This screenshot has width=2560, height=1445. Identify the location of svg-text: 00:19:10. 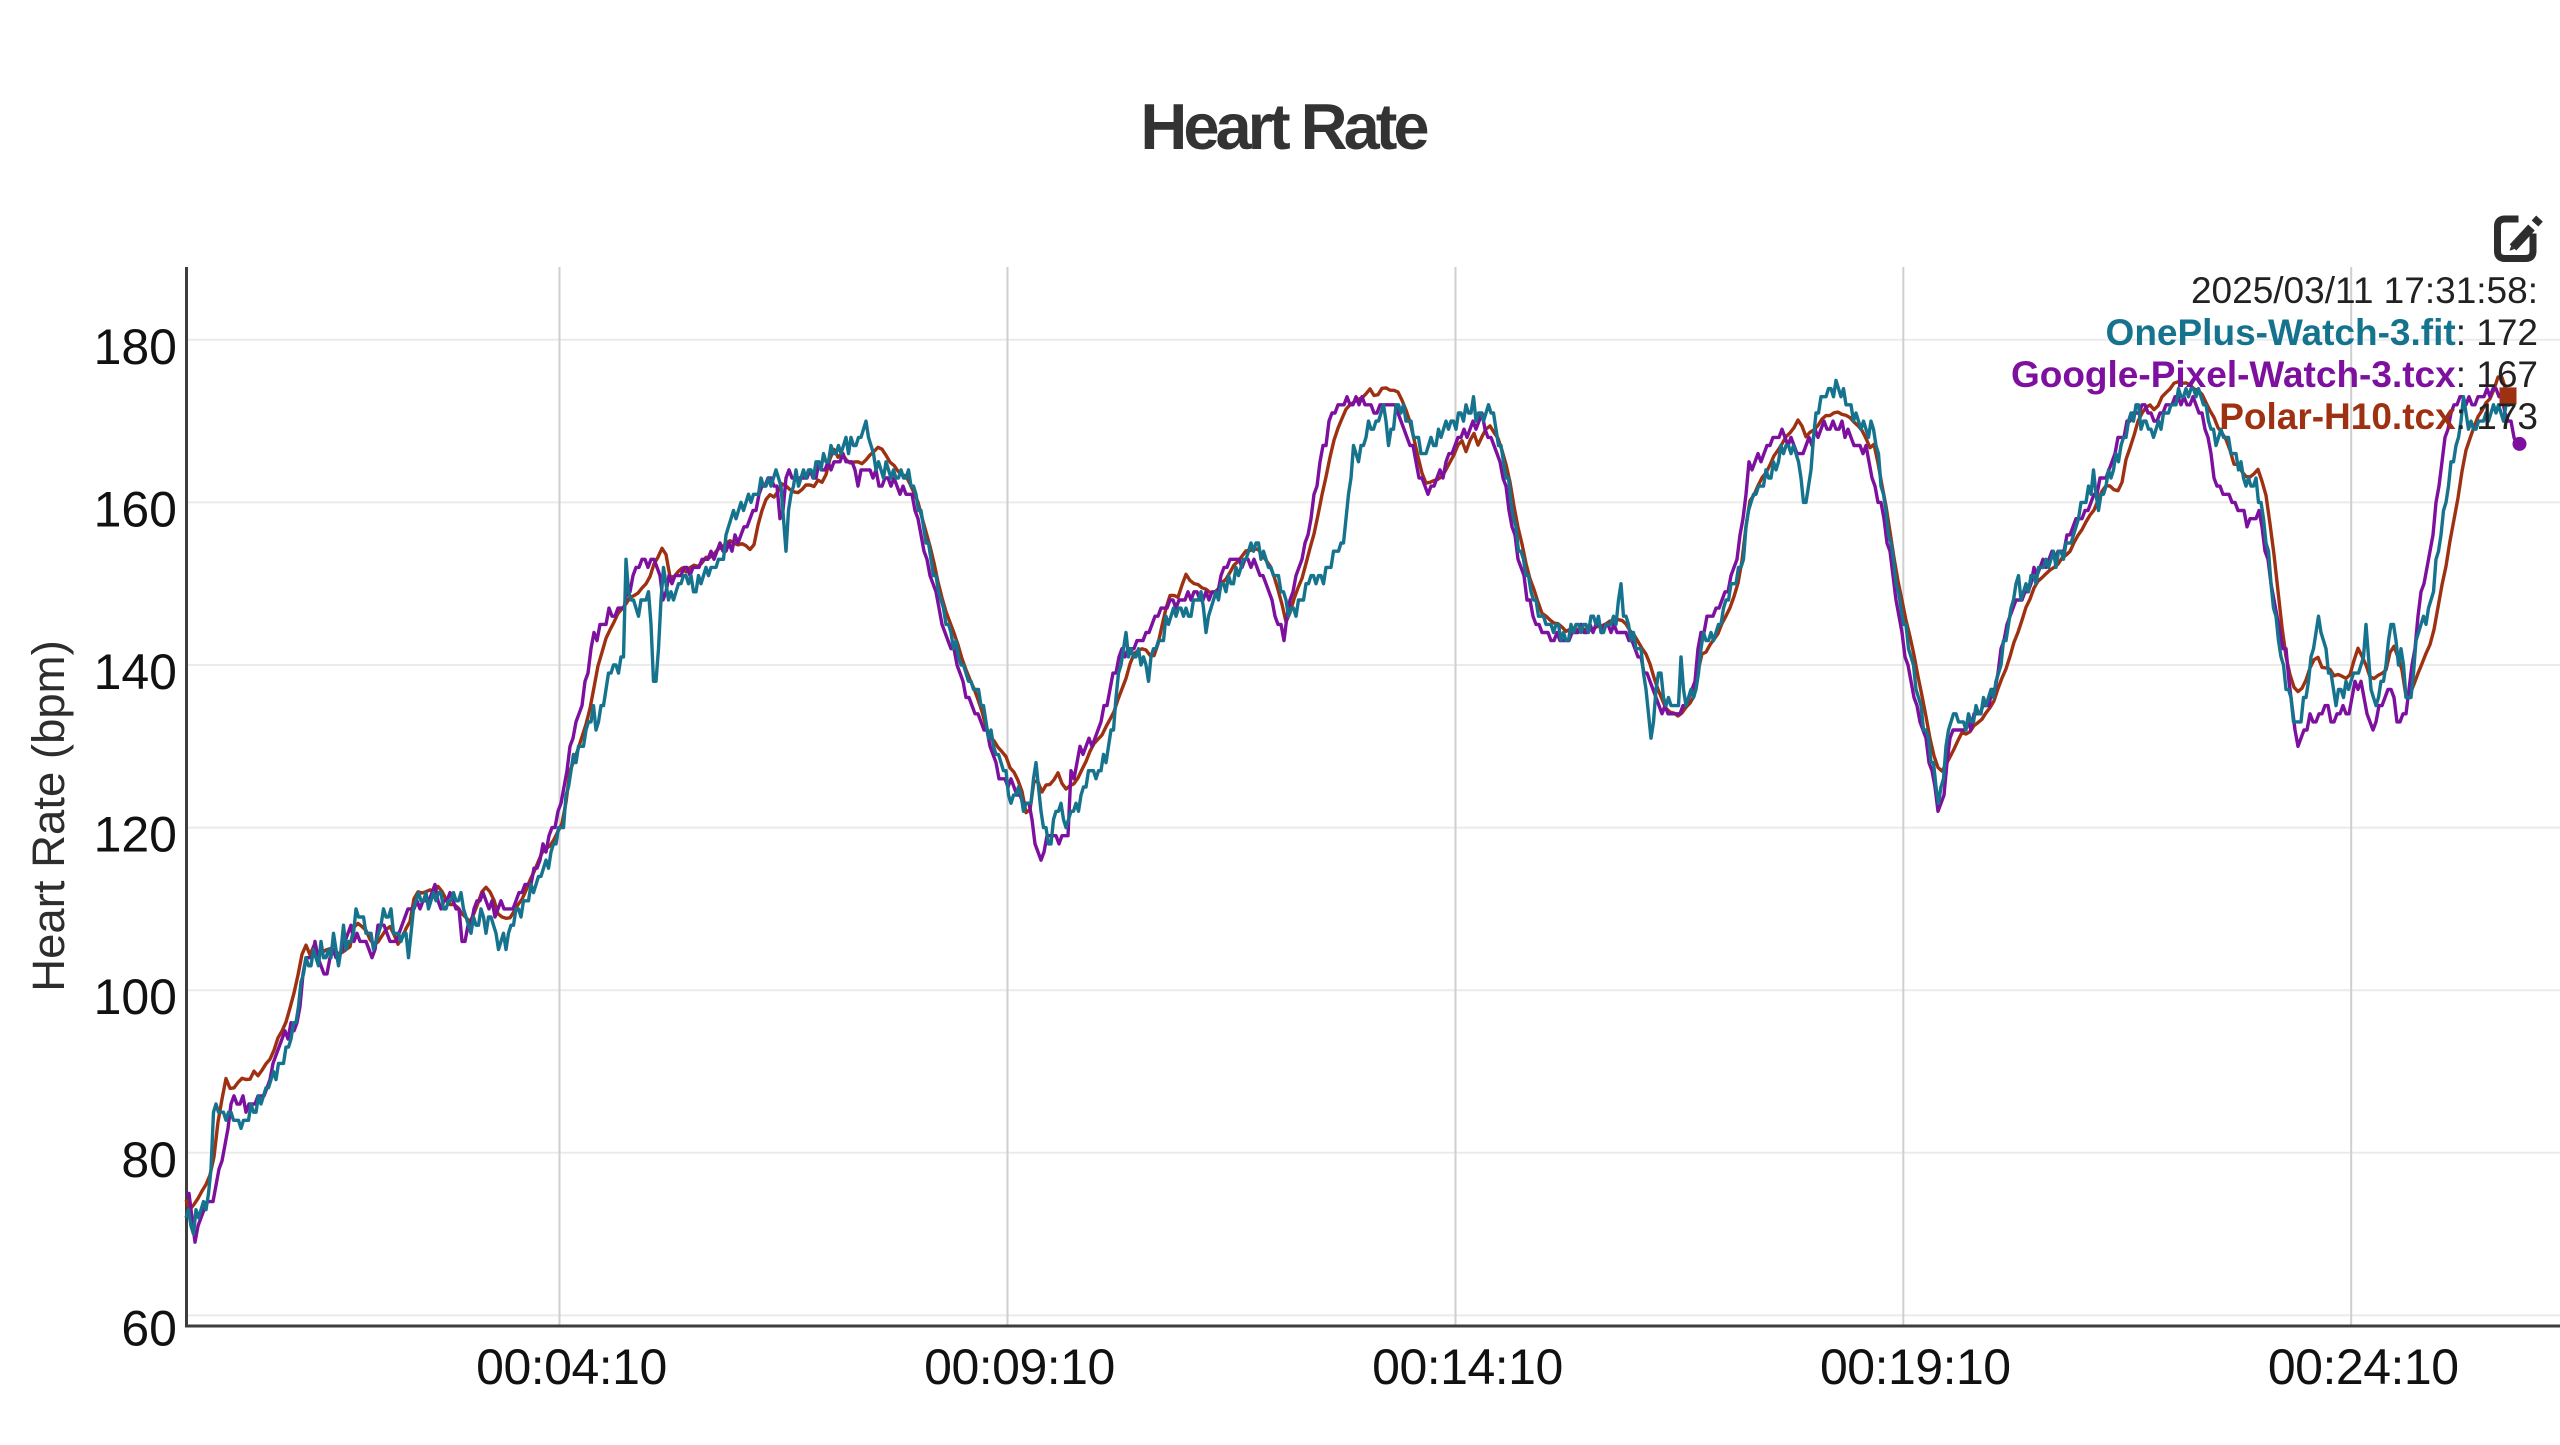
(1915, 1367).